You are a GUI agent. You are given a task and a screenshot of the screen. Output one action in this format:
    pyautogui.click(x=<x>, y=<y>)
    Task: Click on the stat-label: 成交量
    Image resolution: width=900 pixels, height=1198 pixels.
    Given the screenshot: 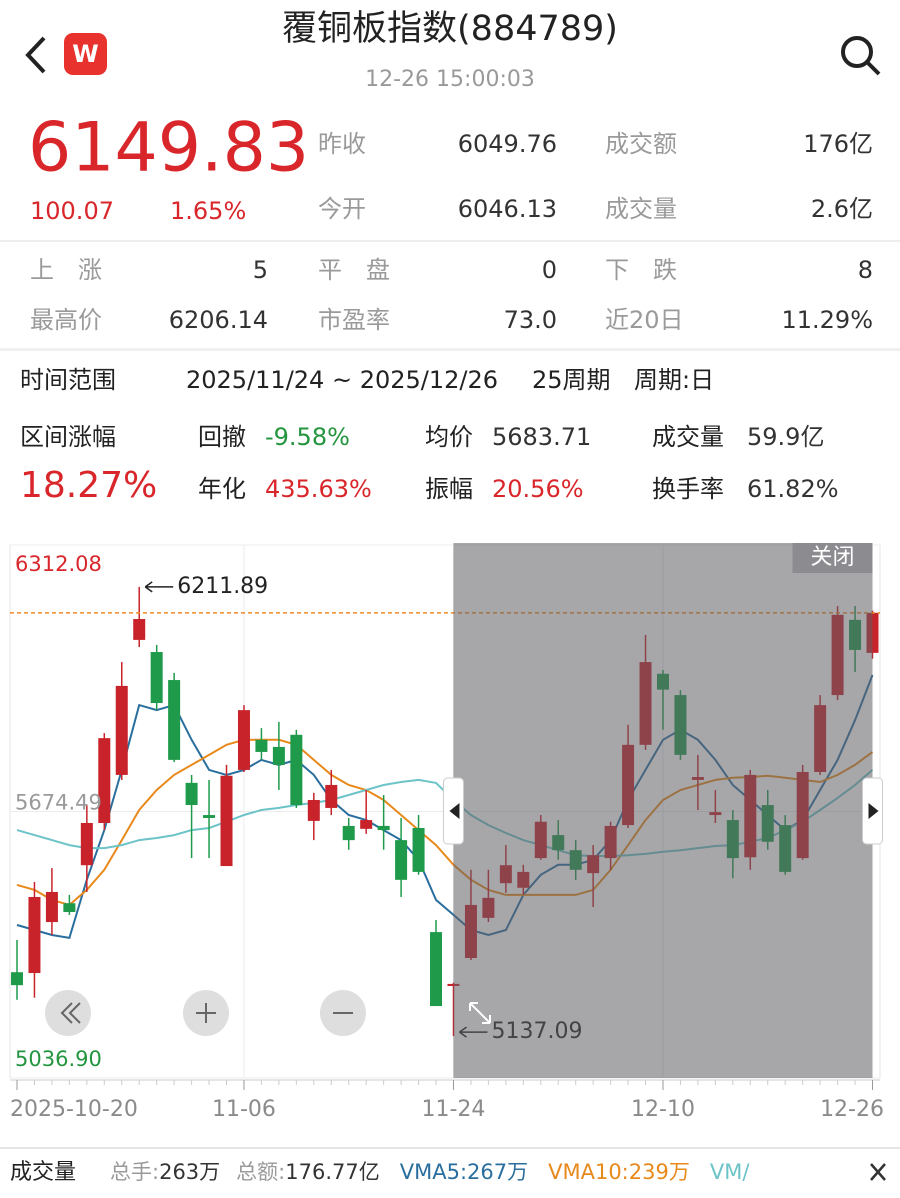 What is the action you would take?
    pyautogui.click(x=688, y=437)
    